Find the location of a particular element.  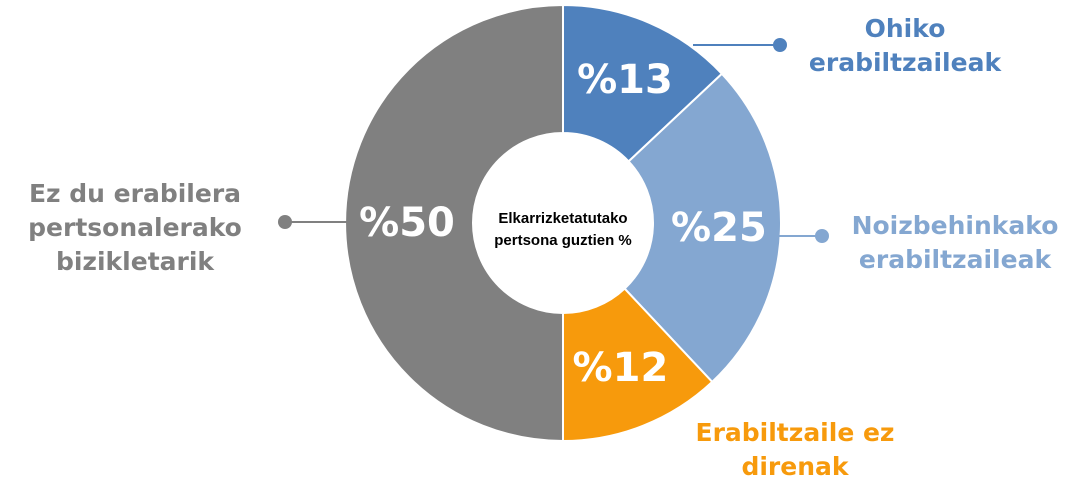

category-label: Ohiko erabiltzaileak is located at coordinates (905, 45).